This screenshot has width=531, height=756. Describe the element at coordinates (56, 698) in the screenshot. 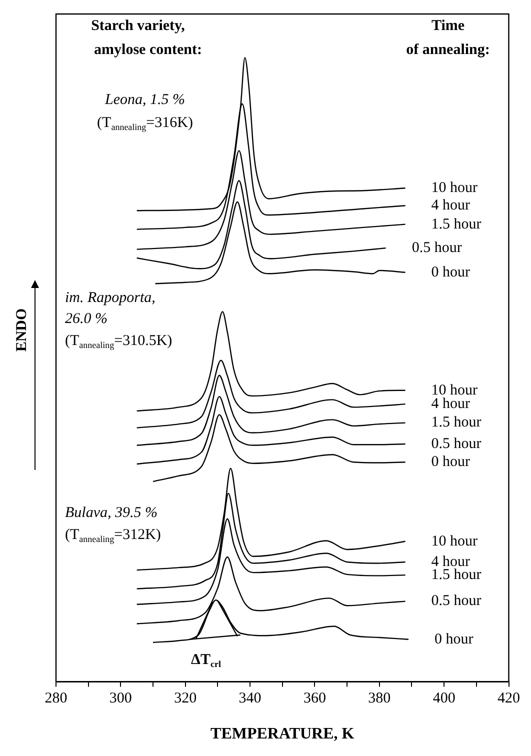

I see `x-tick-label: 280` at that location.